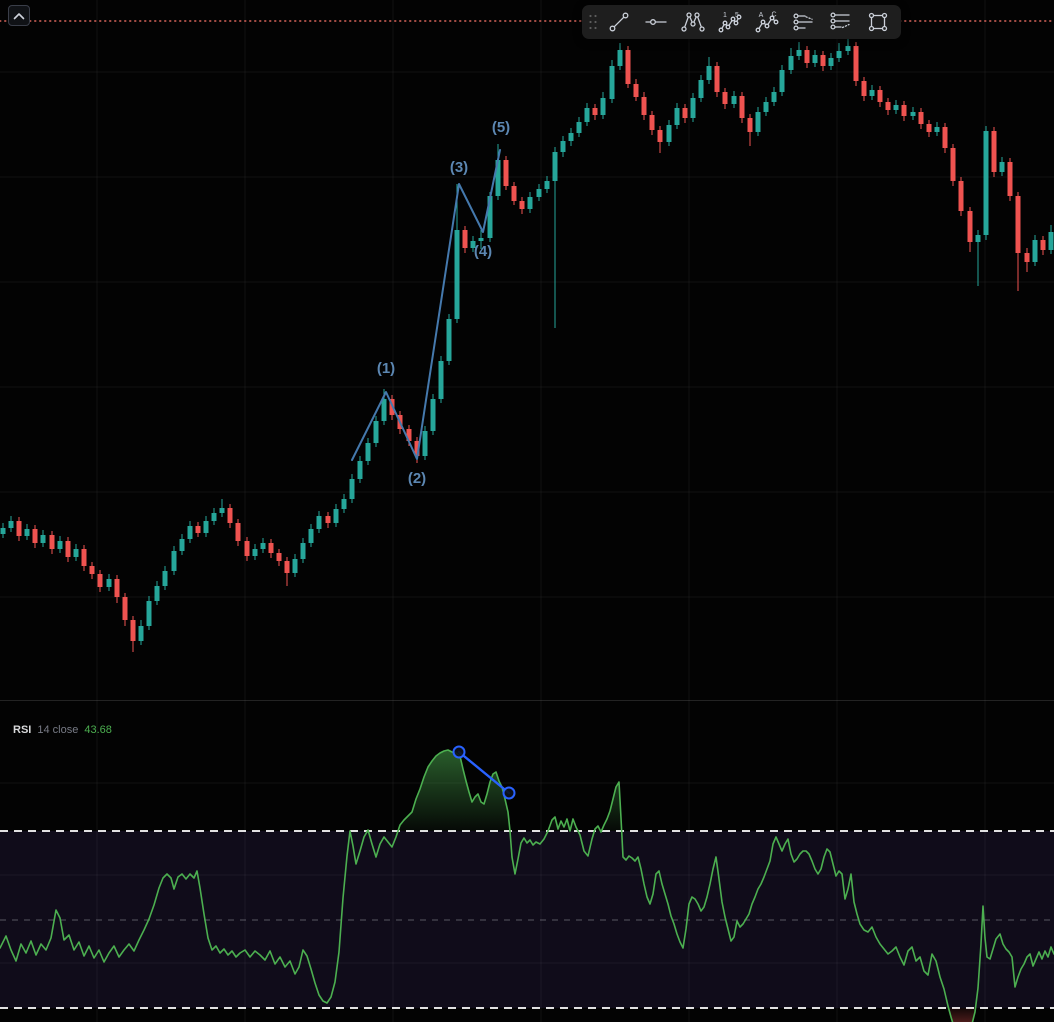  What do you see at coordinates (22, 730) in the screenshot?
I see `rsi-title: RSI` at bounding box center [22, 730].